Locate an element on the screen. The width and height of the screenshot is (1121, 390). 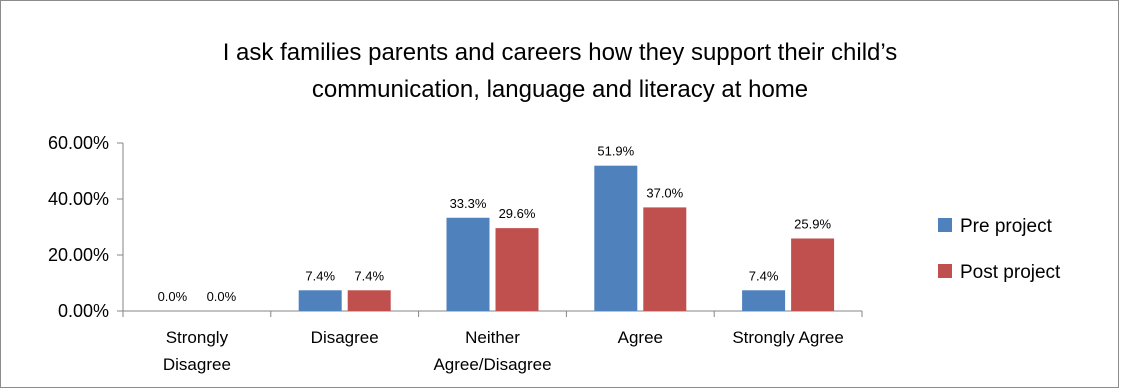
category-label: Agree is located at coordinates (640, 337).